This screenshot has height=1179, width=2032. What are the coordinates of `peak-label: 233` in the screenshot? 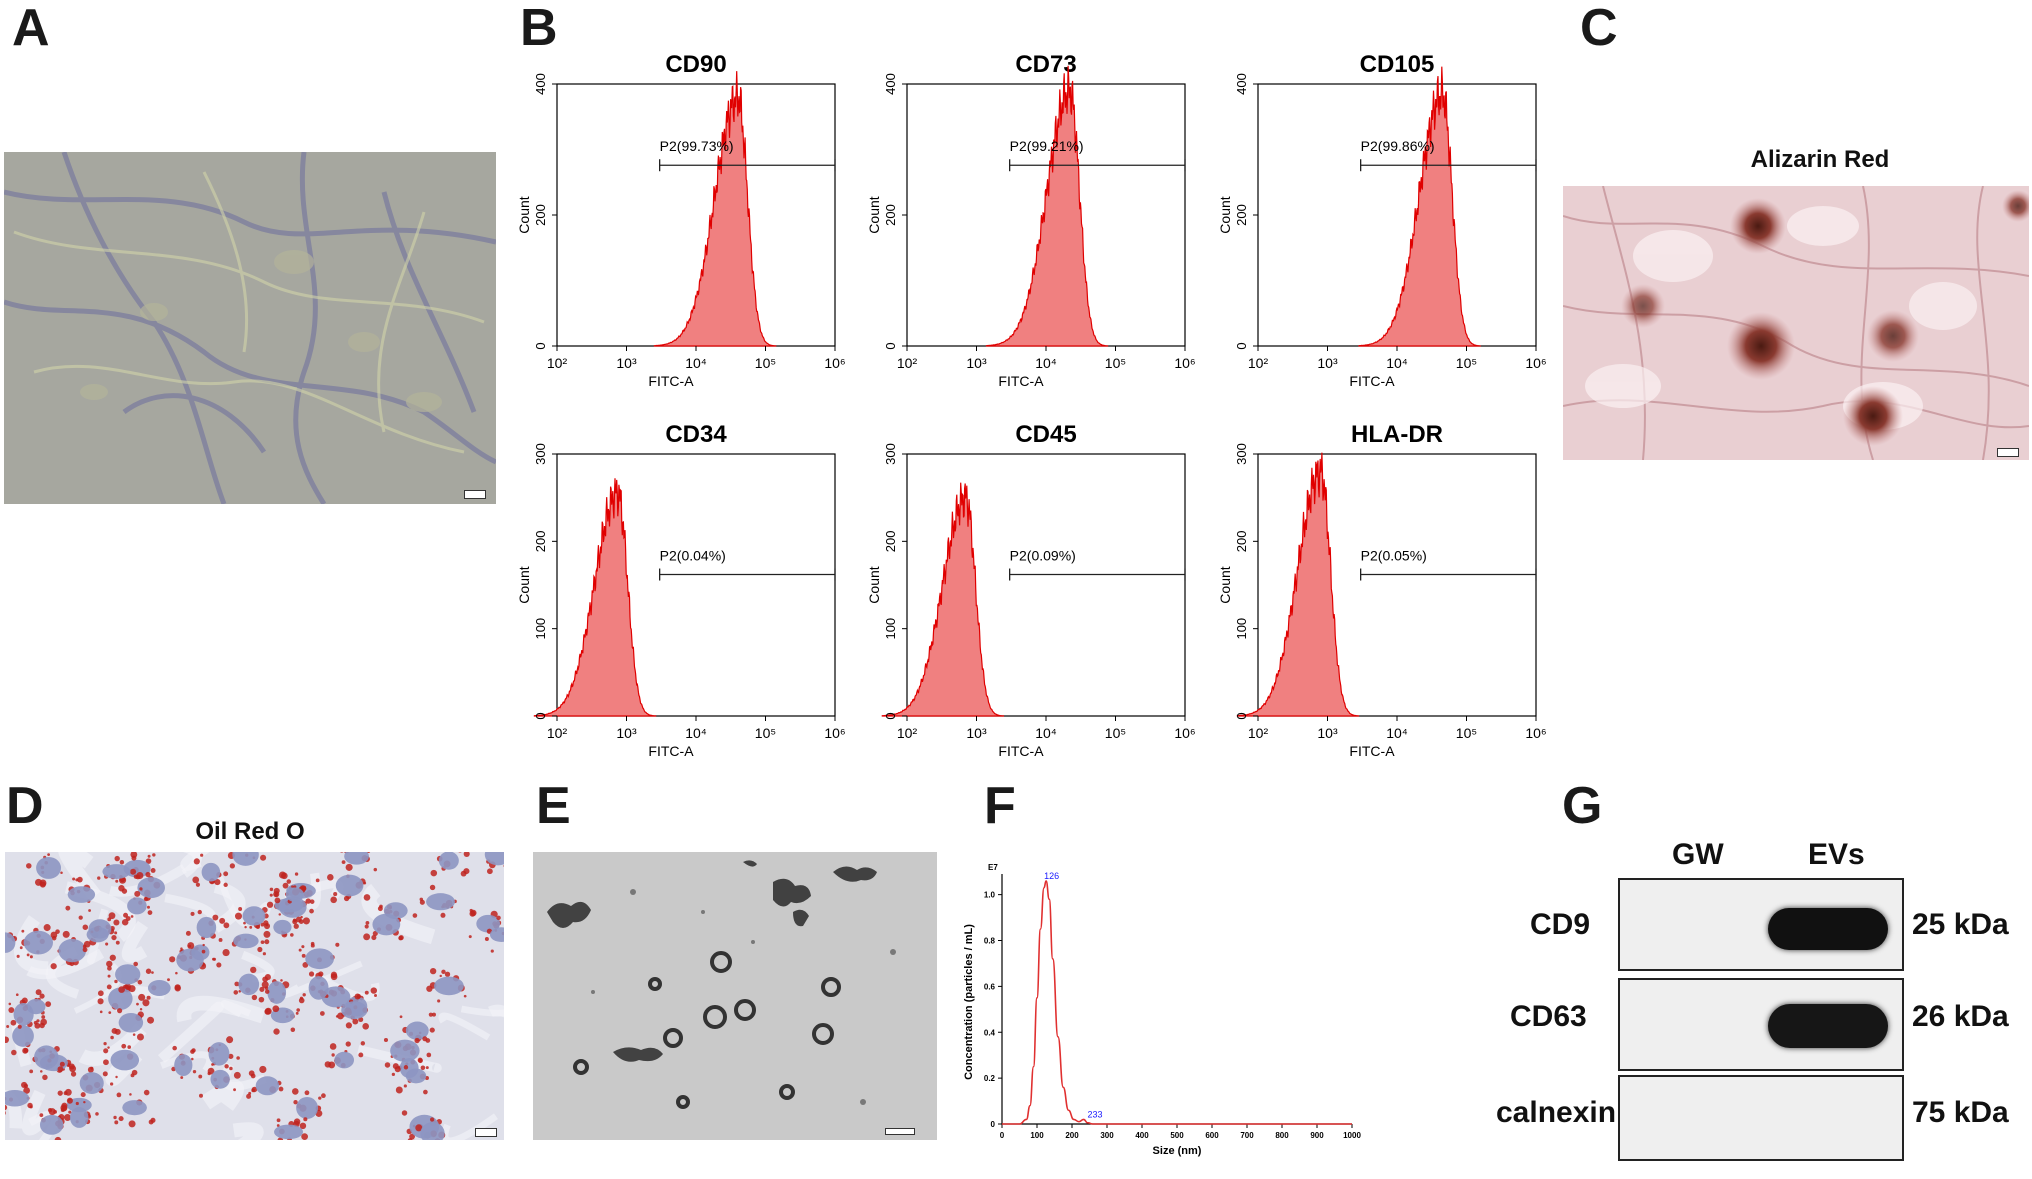 It's located at (1095, 1114).